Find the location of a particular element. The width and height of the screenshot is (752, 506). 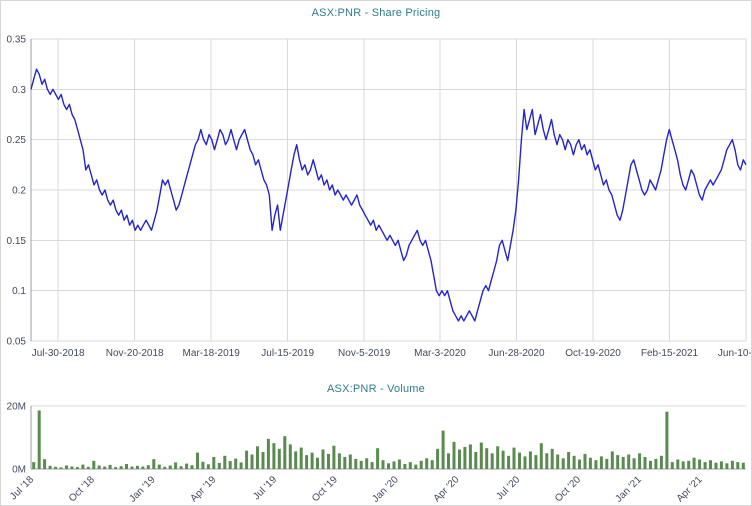

price-x-axis-label: Mar-18-2019 is located at coordinates (212, 353).